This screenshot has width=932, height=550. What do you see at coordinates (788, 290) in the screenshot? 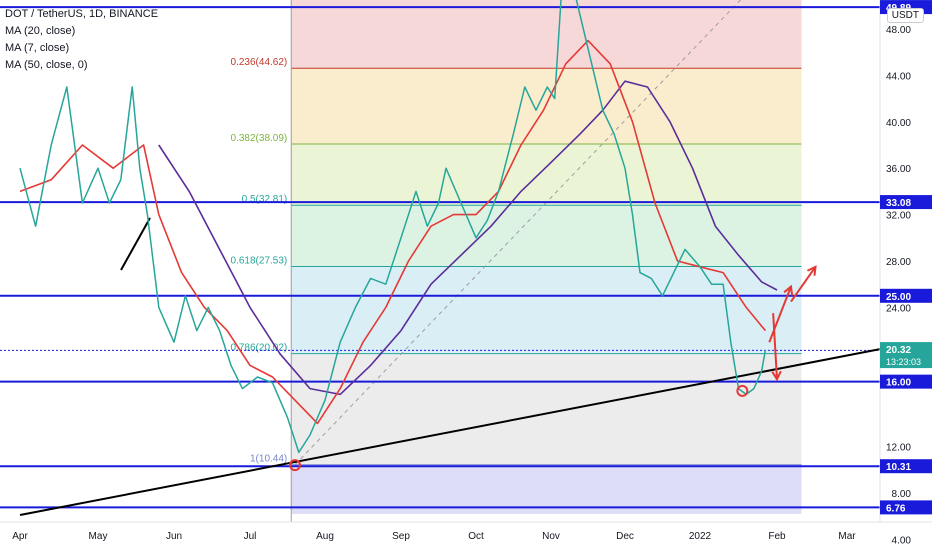
I see `annotation-arrow-up-1-head` at bounding box center [788, 290].